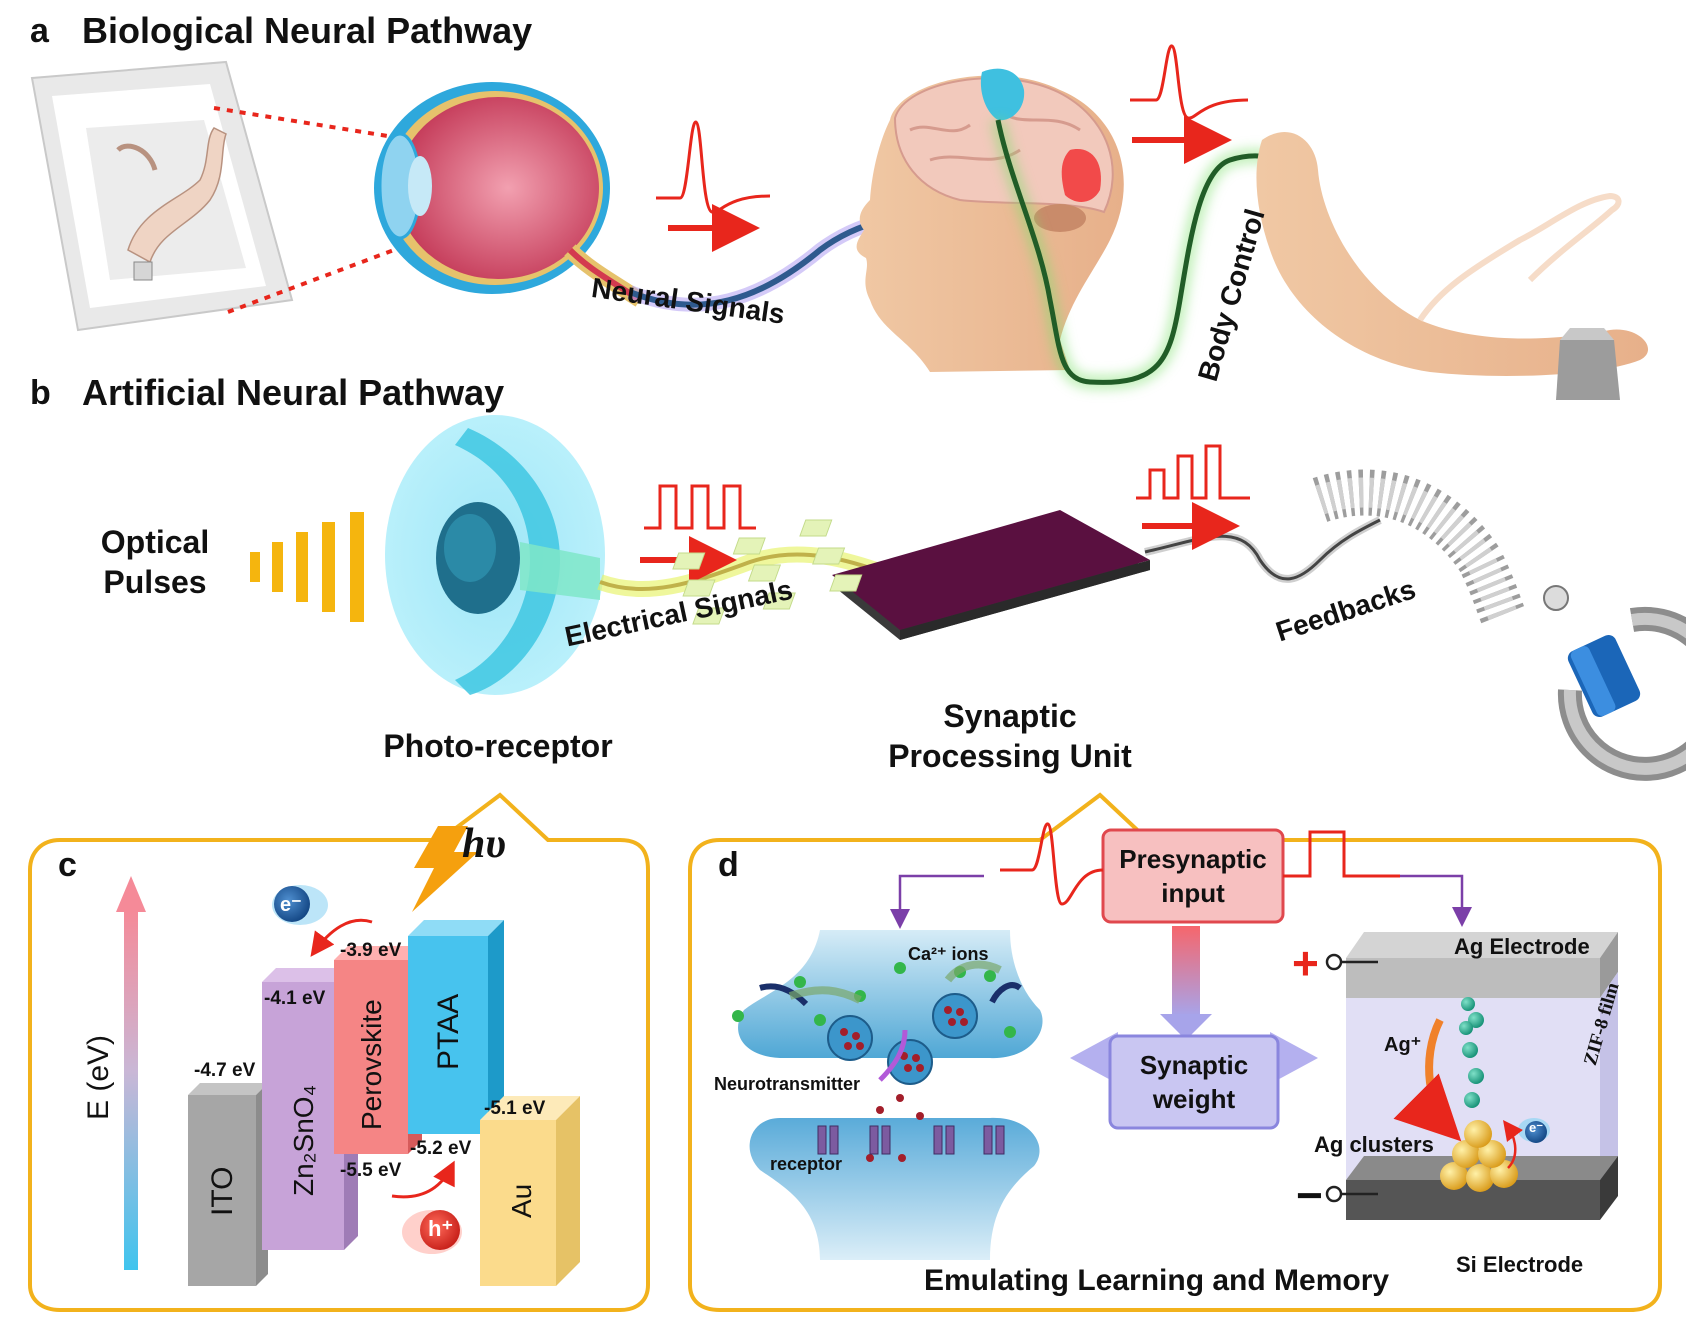 The image size is (1686, 1337). I want to click on electron-transfer-arrow, so click(341, 937).